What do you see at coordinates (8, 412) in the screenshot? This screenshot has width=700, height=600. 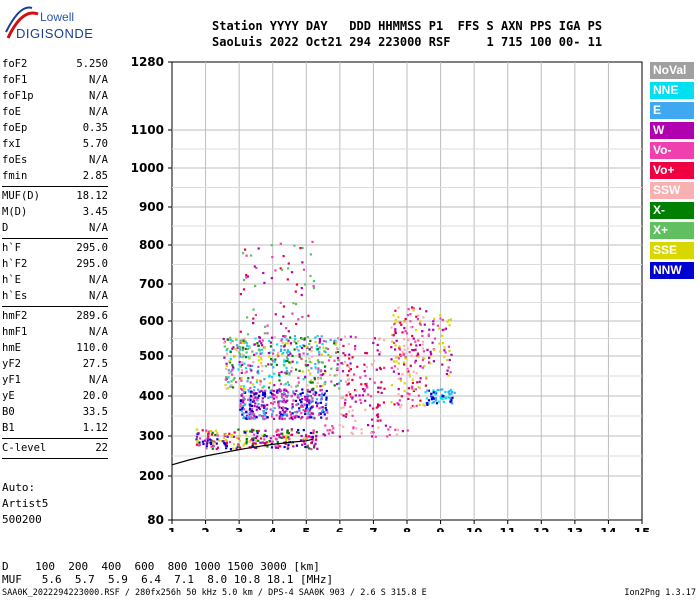 I see `param-name: B0` at bounding box center [8, 412].